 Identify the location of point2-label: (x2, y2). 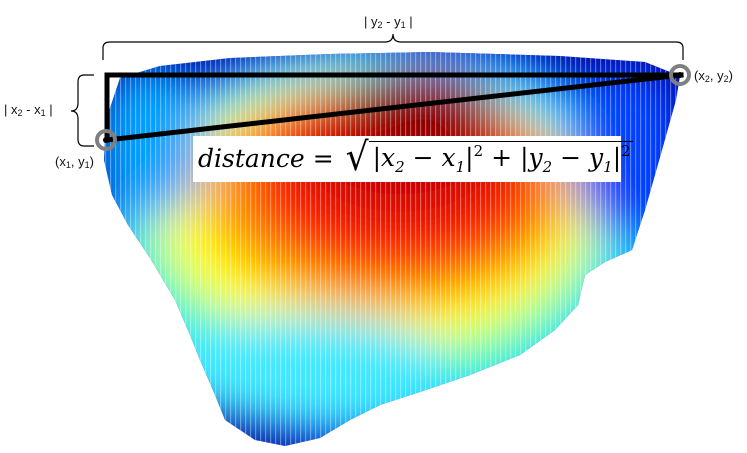
(713, 76).